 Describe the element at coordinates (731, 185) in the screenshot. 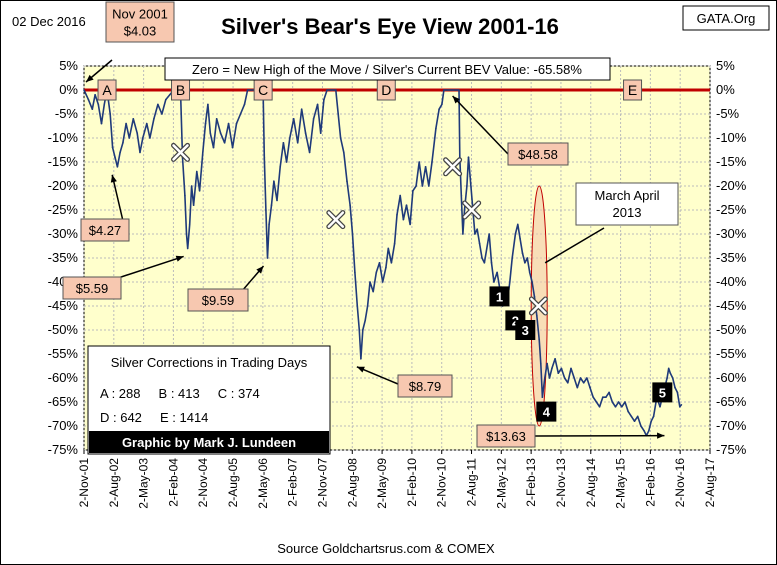

I see `y-tick-label-right: -20%` at that location.